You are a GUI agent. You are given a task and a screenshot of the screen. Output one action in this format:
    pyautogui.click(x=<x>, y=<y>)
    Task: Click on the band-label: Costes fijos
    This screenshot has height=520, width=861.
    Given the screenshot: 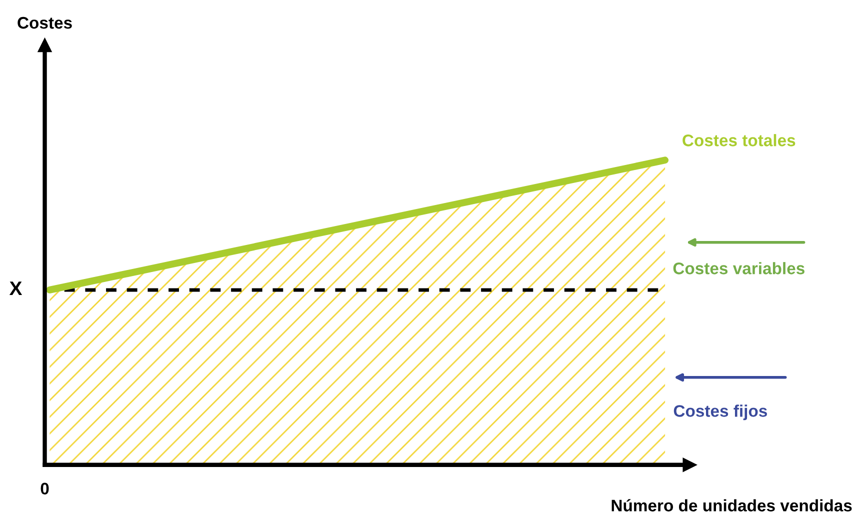 What is the action you would take?
    pyautogui.click(x=720, y=412)
    